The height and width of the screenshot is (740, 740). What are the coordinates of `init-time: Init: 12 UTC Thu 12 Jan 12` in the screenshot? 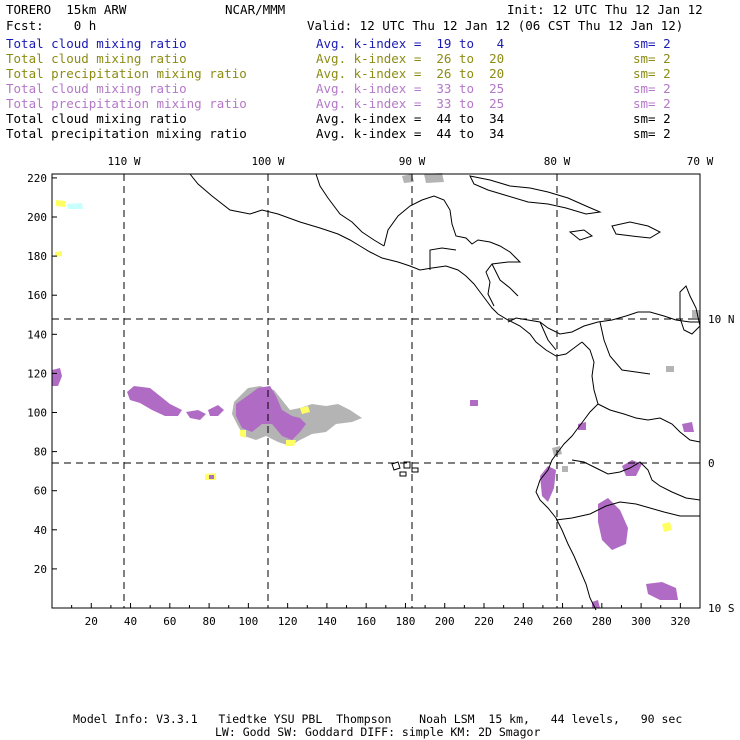 It's located at (605, 9).